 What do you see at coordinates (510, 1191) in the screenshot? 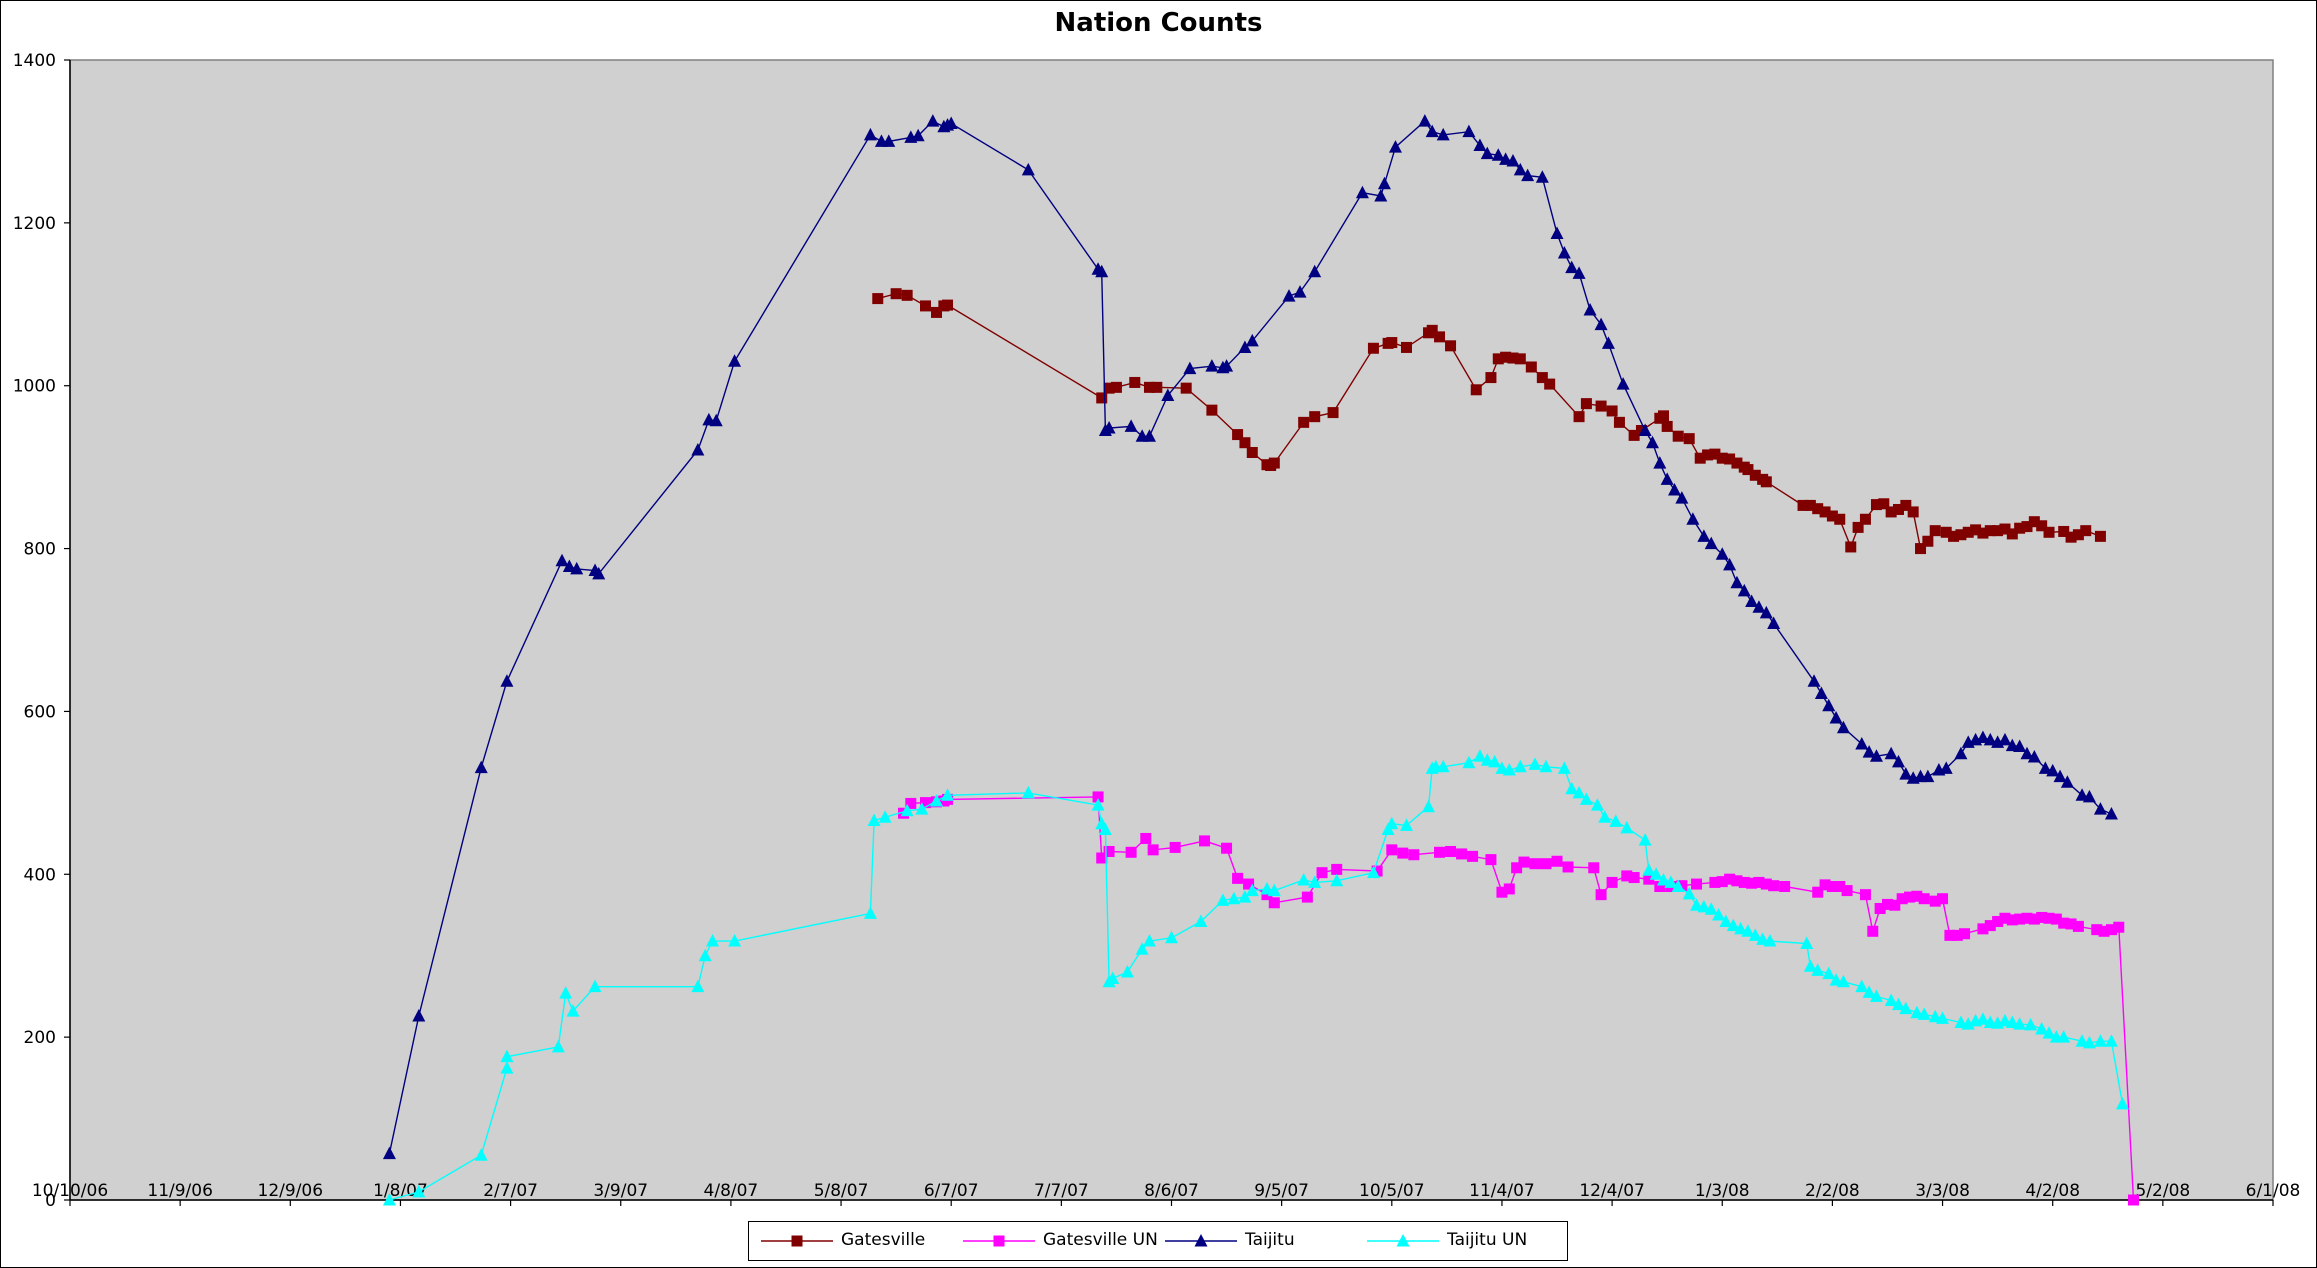
I see `x-tick-label: 2/7/07` at bounding box center [510, 1191].